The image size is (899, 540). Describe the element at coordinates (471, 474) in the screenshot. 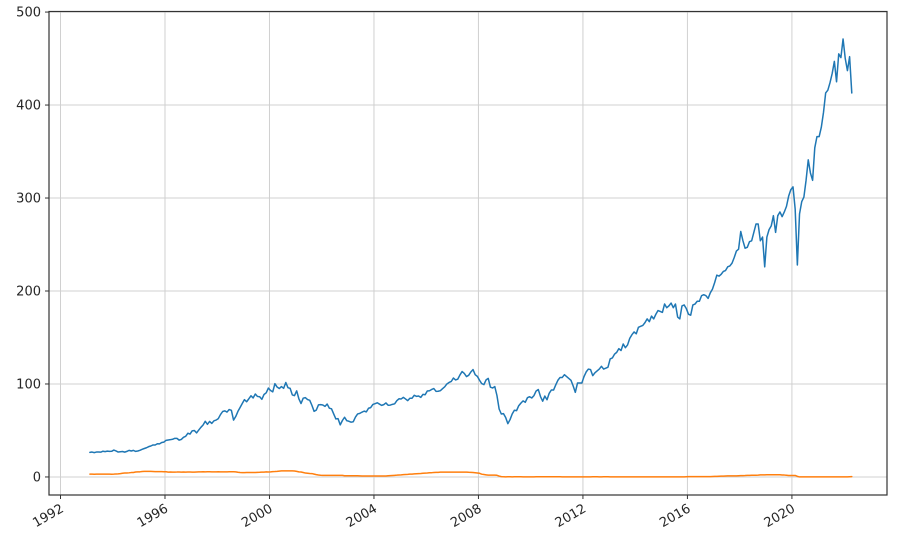

I see `series-orange-line` at that location.